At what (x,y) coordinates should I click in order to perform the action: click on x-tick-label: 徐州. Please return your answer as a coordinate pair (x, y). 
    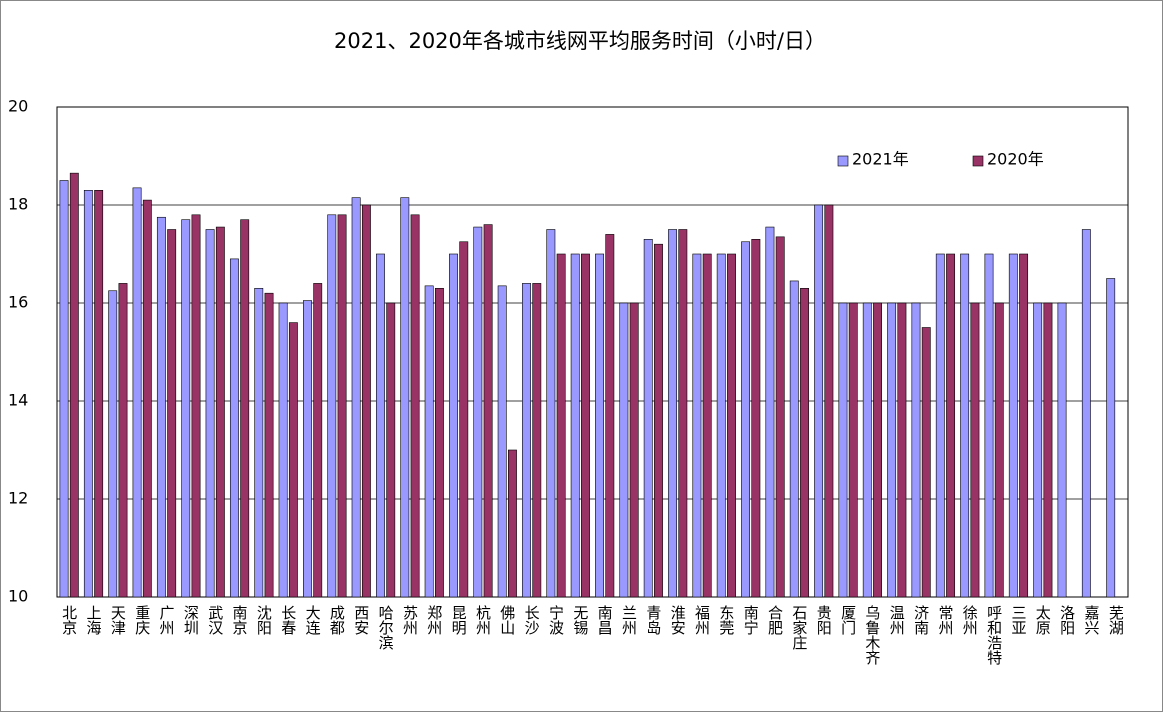
    Looking at the image, I should click on (970, 620).